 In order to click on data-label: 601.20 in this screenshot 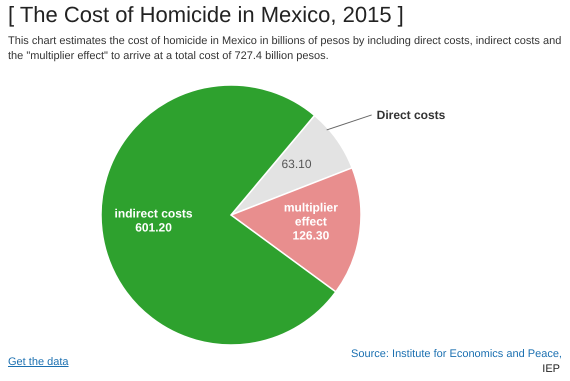, I will do `click(153, 227)`.